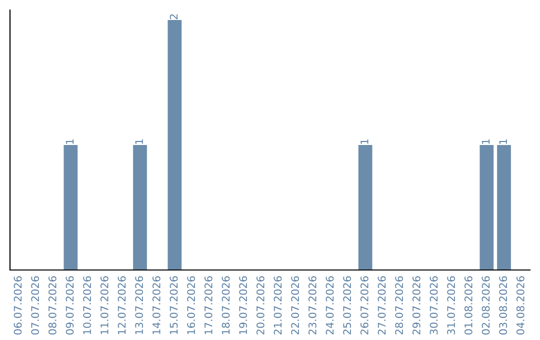  Describe the element at coordinates (87, 305) in the screenshot. I see `x-tick-label: 10.07.2026` at that location.